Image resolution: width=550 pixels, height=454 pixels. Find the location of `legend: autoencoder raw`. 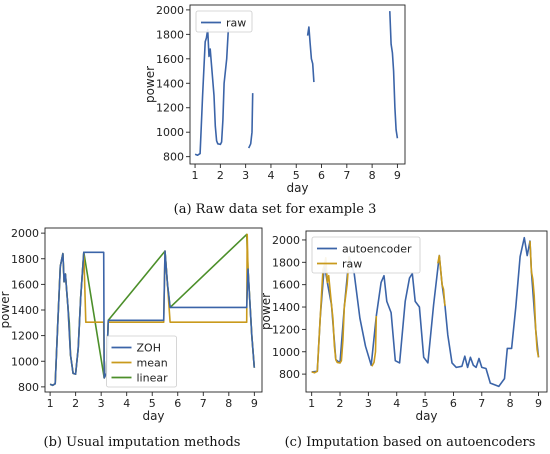

legend: autoencoder raw is located at coordinates (366, 255).